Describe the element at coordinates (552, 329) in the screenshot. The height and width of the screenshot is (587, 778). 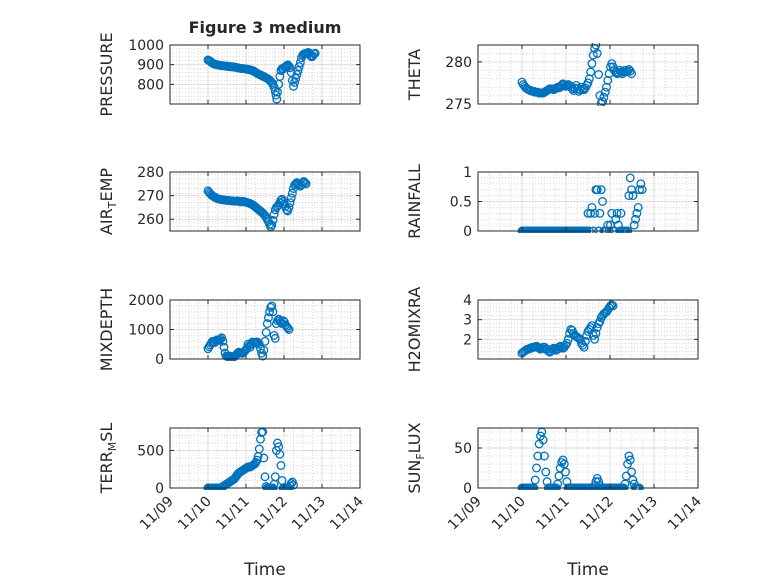
I see `subplot-h2omixra: 2 3 4 H2OMIXRA` at that location.